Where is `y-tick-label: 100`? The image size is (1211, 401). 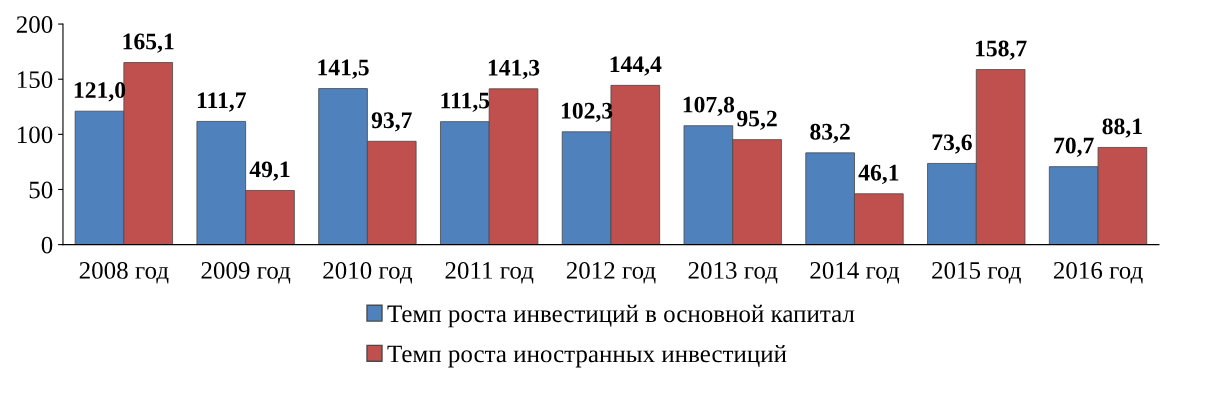
y-tick-label: 100 is located at coordinates (35, 135).